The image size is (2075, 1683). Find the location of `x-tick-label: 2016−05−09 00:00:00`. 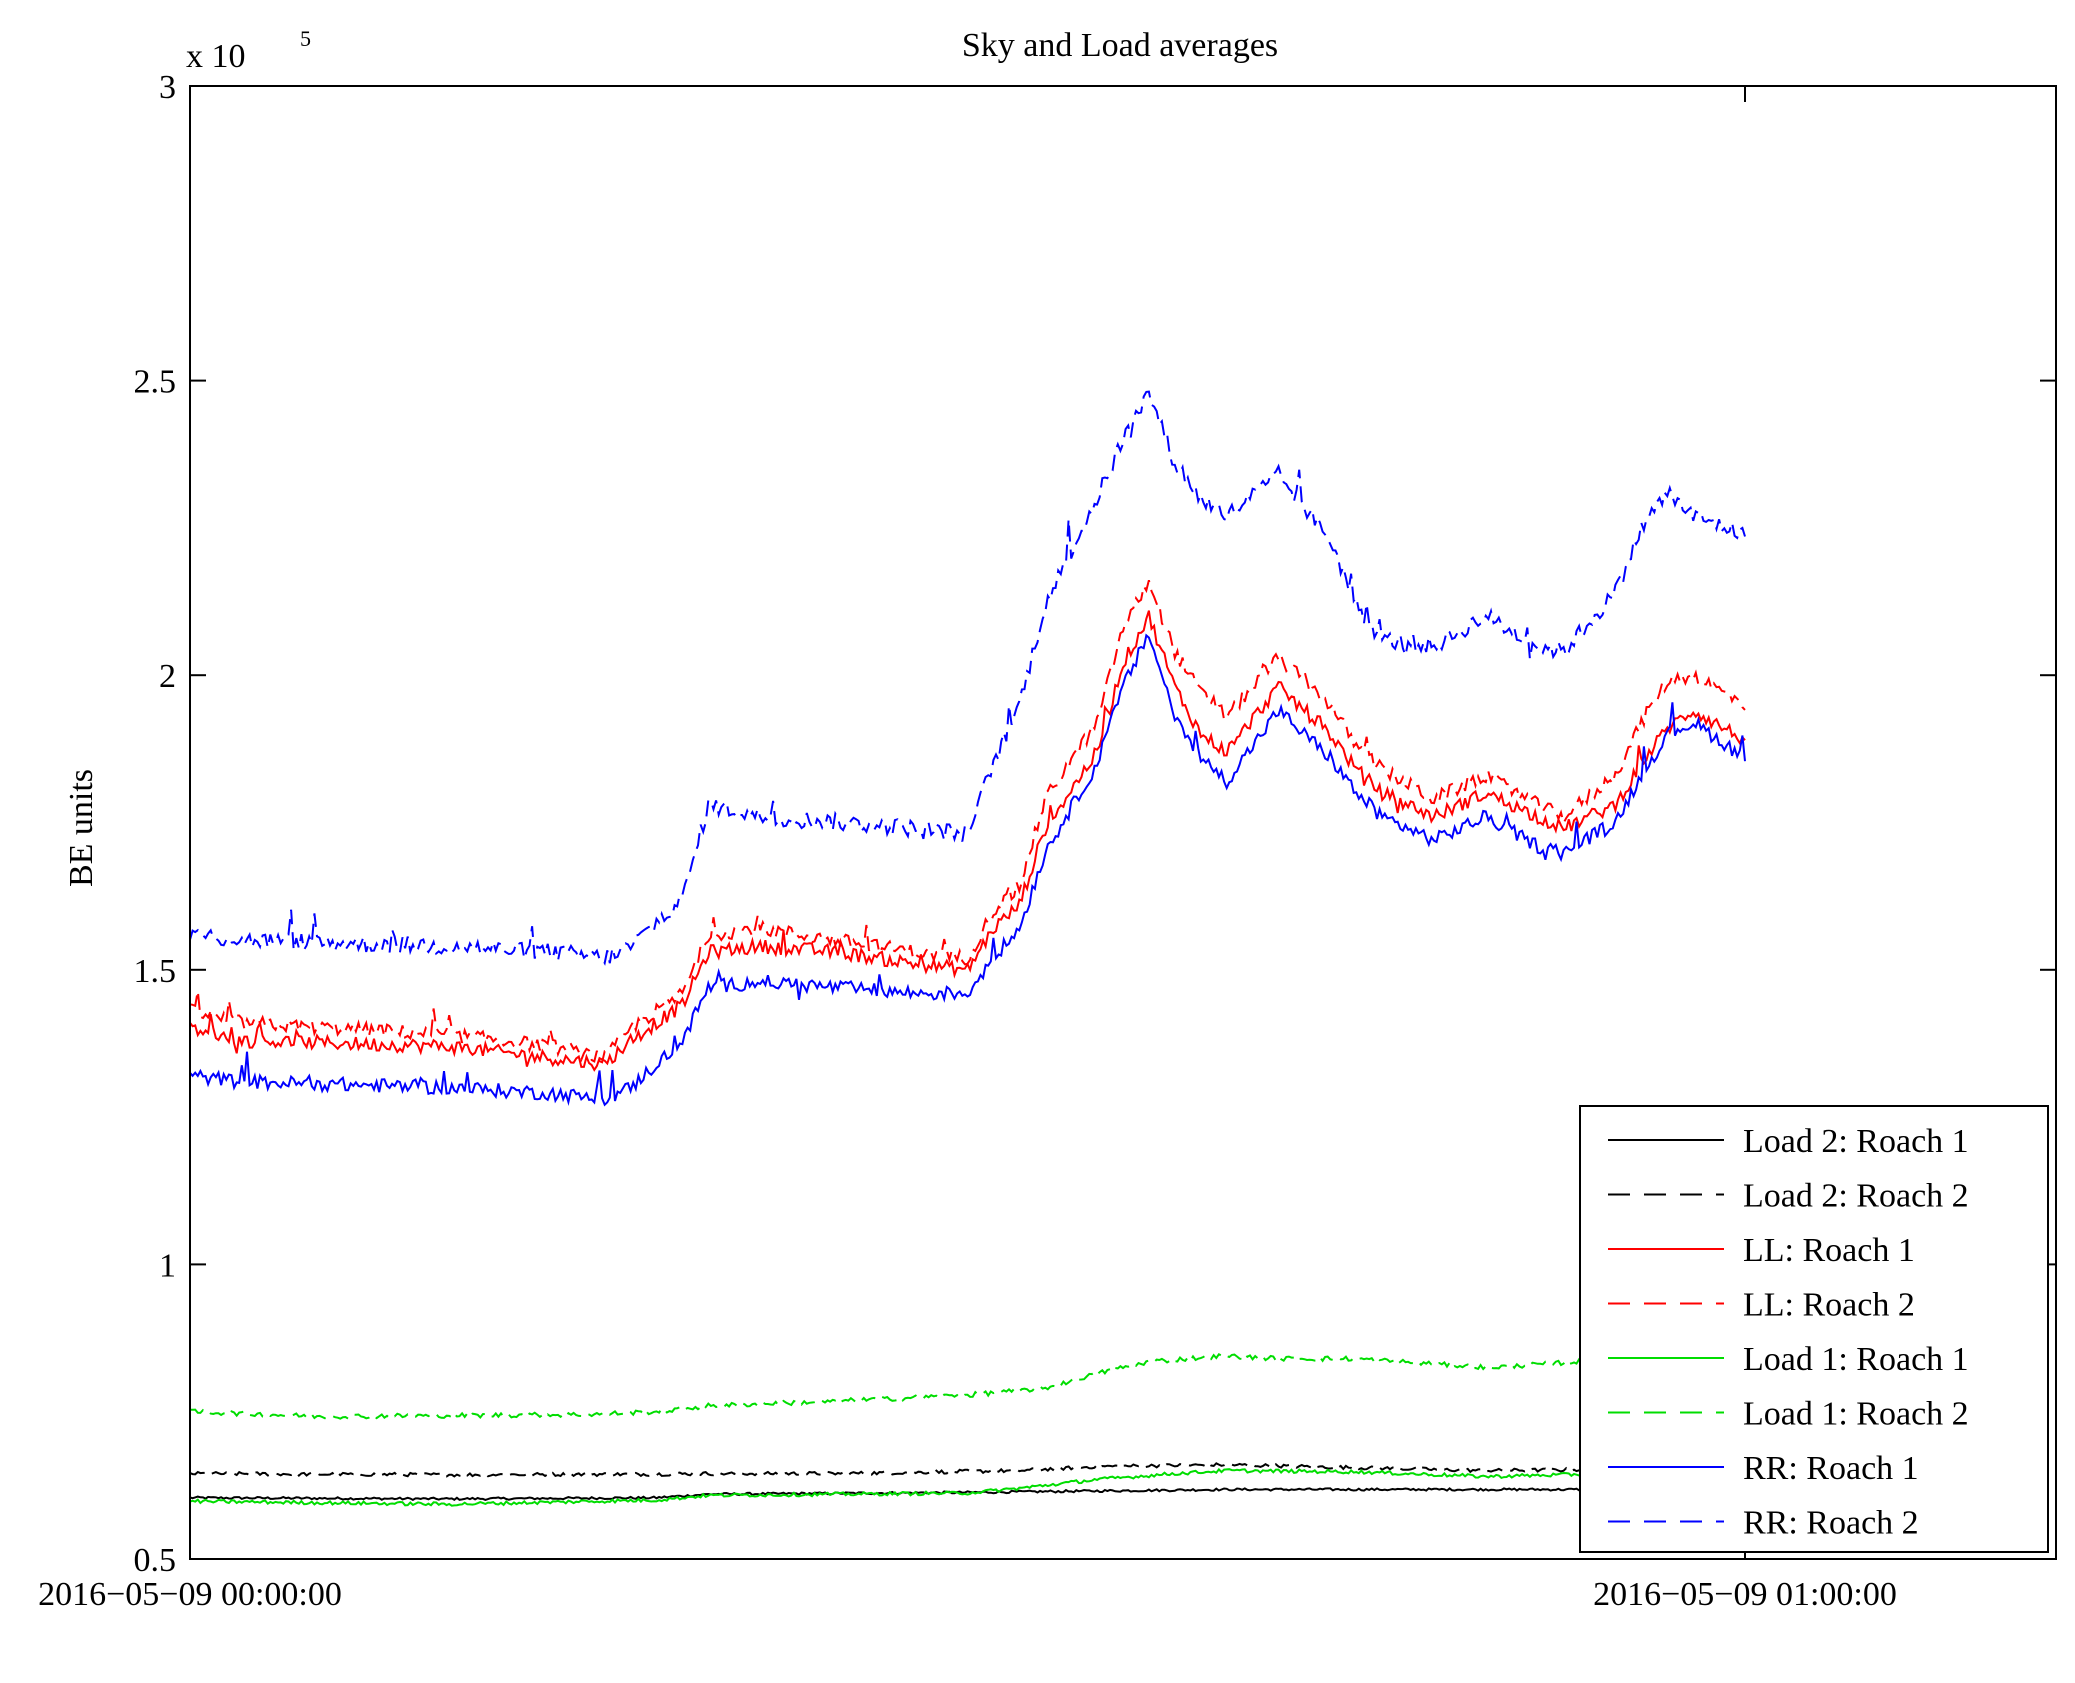

x-tick-label: 2016−05−09 00:00:00 is located at coordinates (190, 1594).